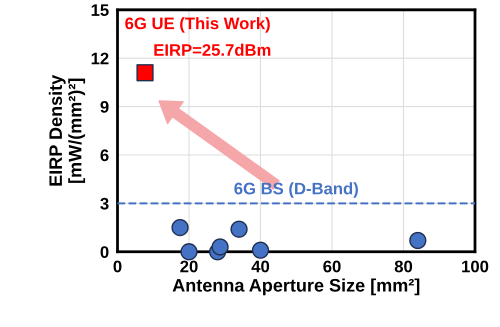 The height and width of the screenshot is (327, 500). I want to click on x-tick-label: 20, so click(189, 266).